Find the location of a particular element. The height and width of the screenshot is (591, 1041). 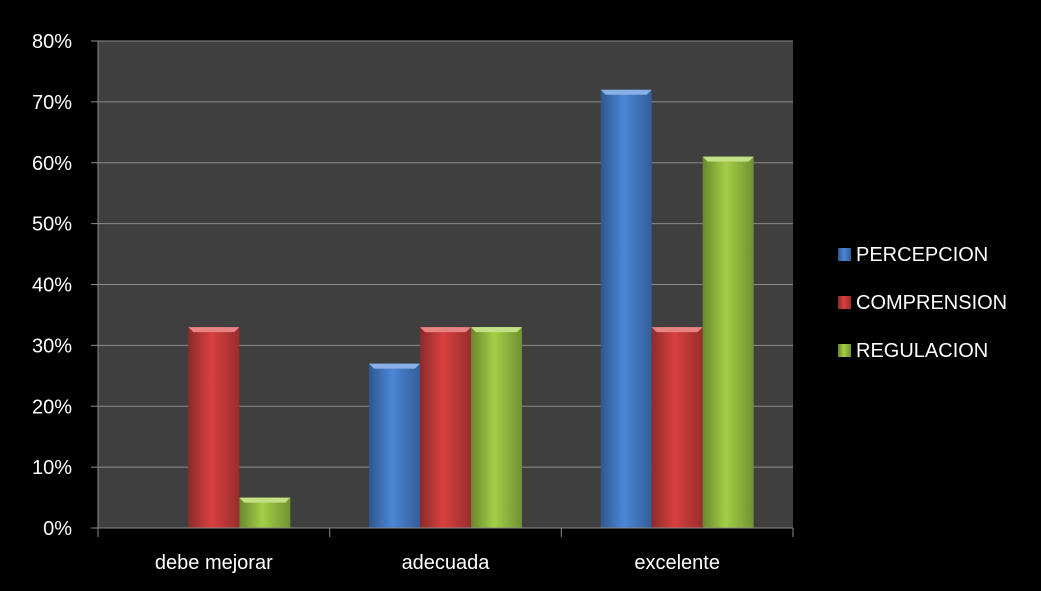

legend: PERCEPCION COMPRENSION REGULACION is located at coordinates (922, 303).